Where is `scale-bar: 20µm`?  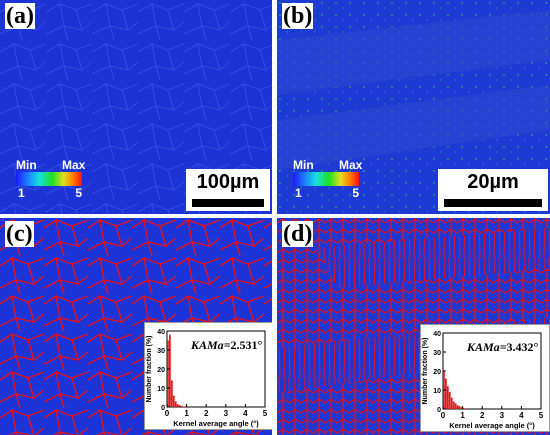
scale-bar: 20µm is located at coordinates (493, 190).